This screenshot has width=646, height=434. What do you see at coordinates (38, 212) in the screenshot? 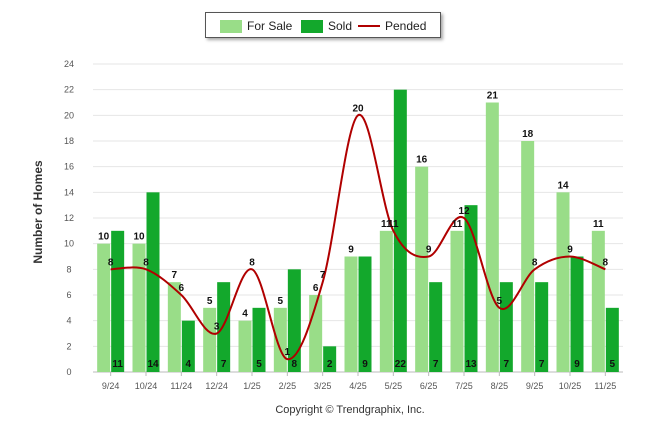
I see `y-axis-label: Number of Homes` at bounding box center [38, 212].